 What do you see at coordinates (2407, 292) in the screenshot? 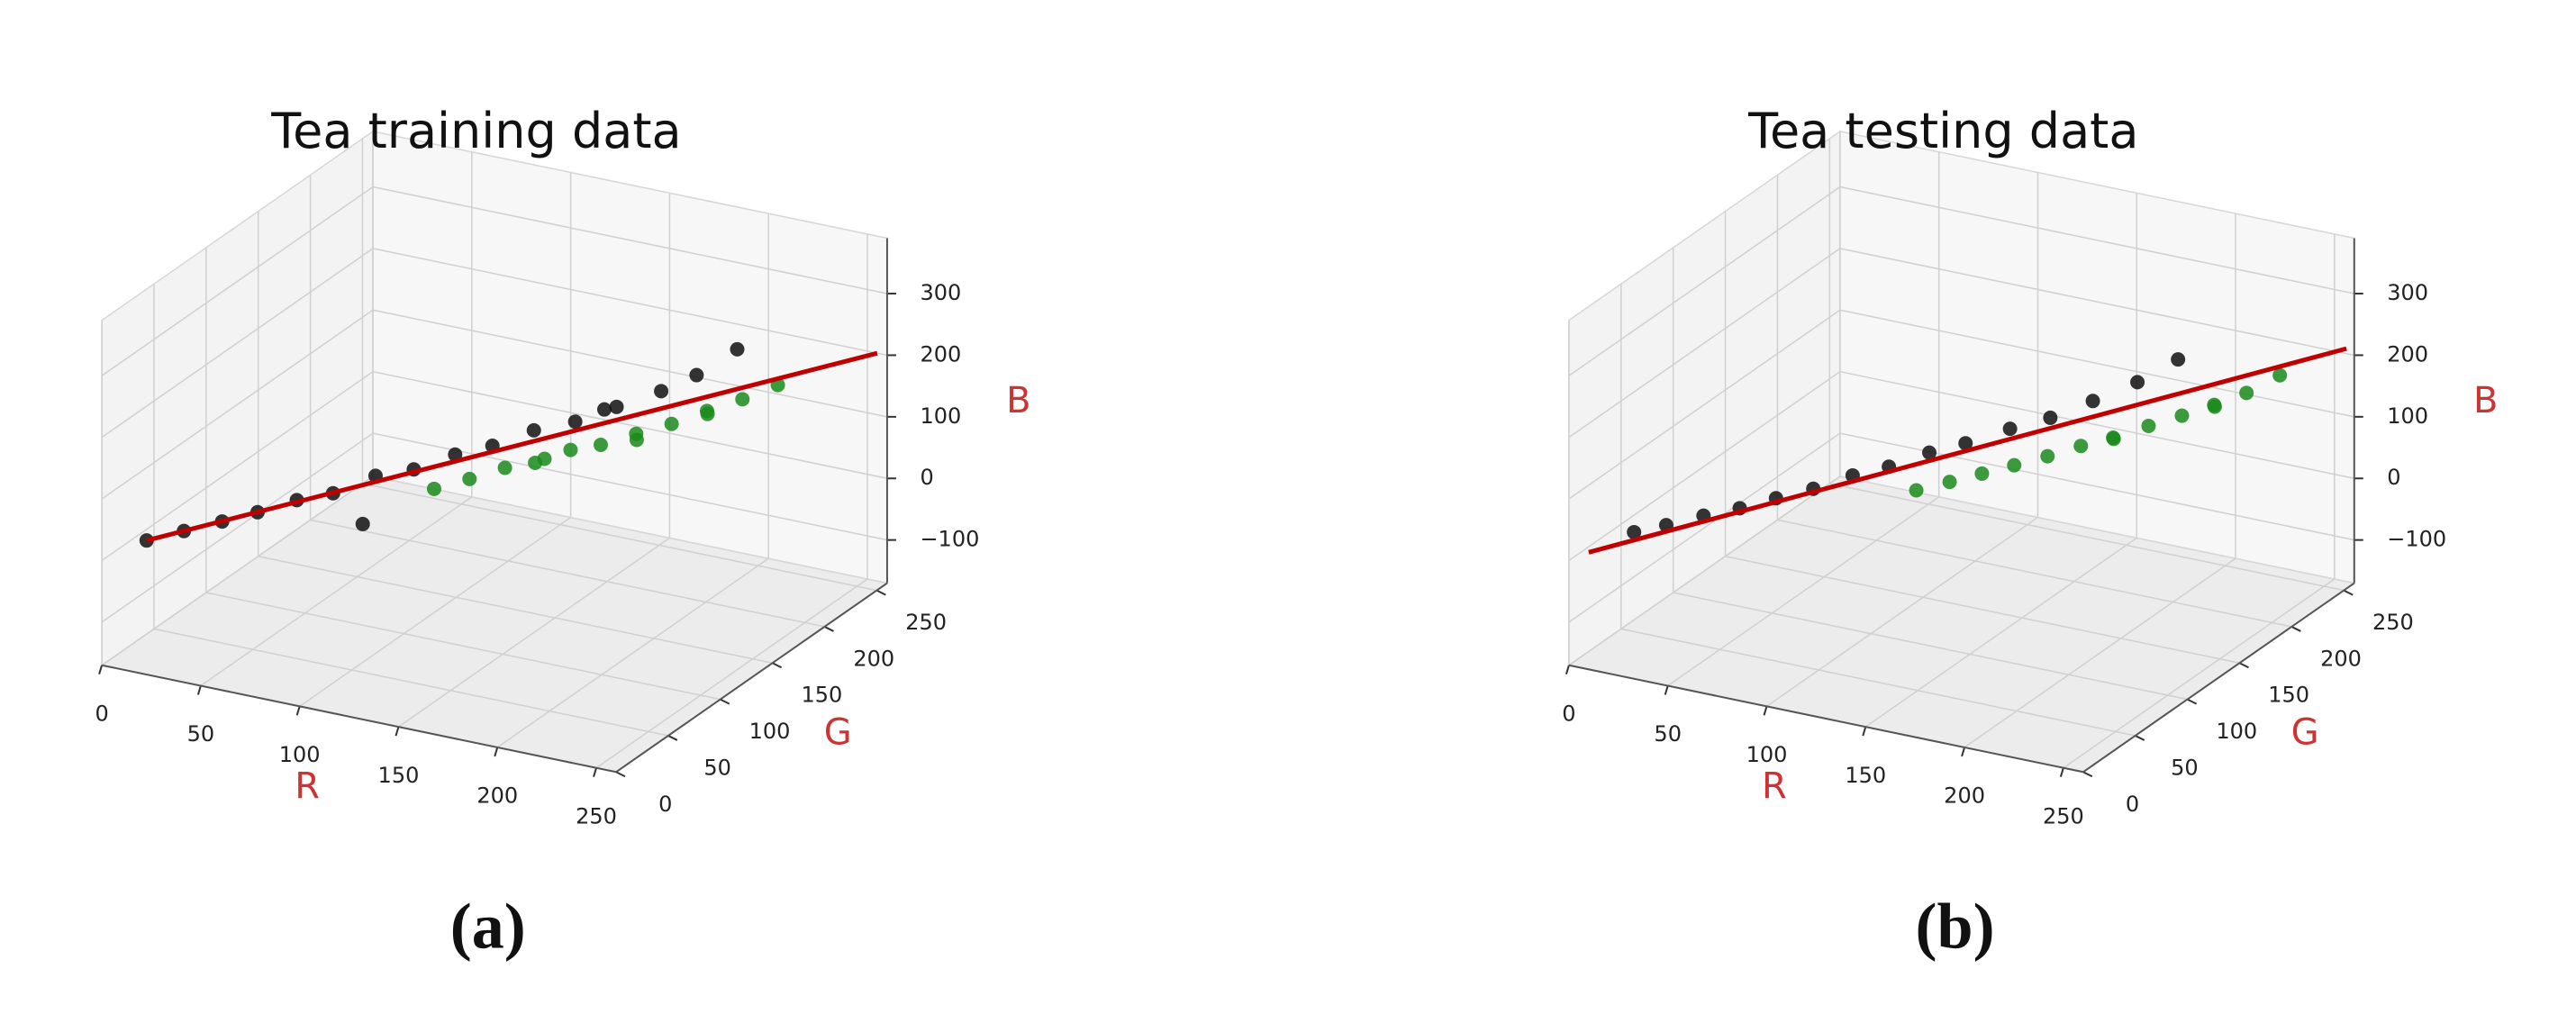
I see `z-tick-label: 300` at bounding box center [2407, 292].